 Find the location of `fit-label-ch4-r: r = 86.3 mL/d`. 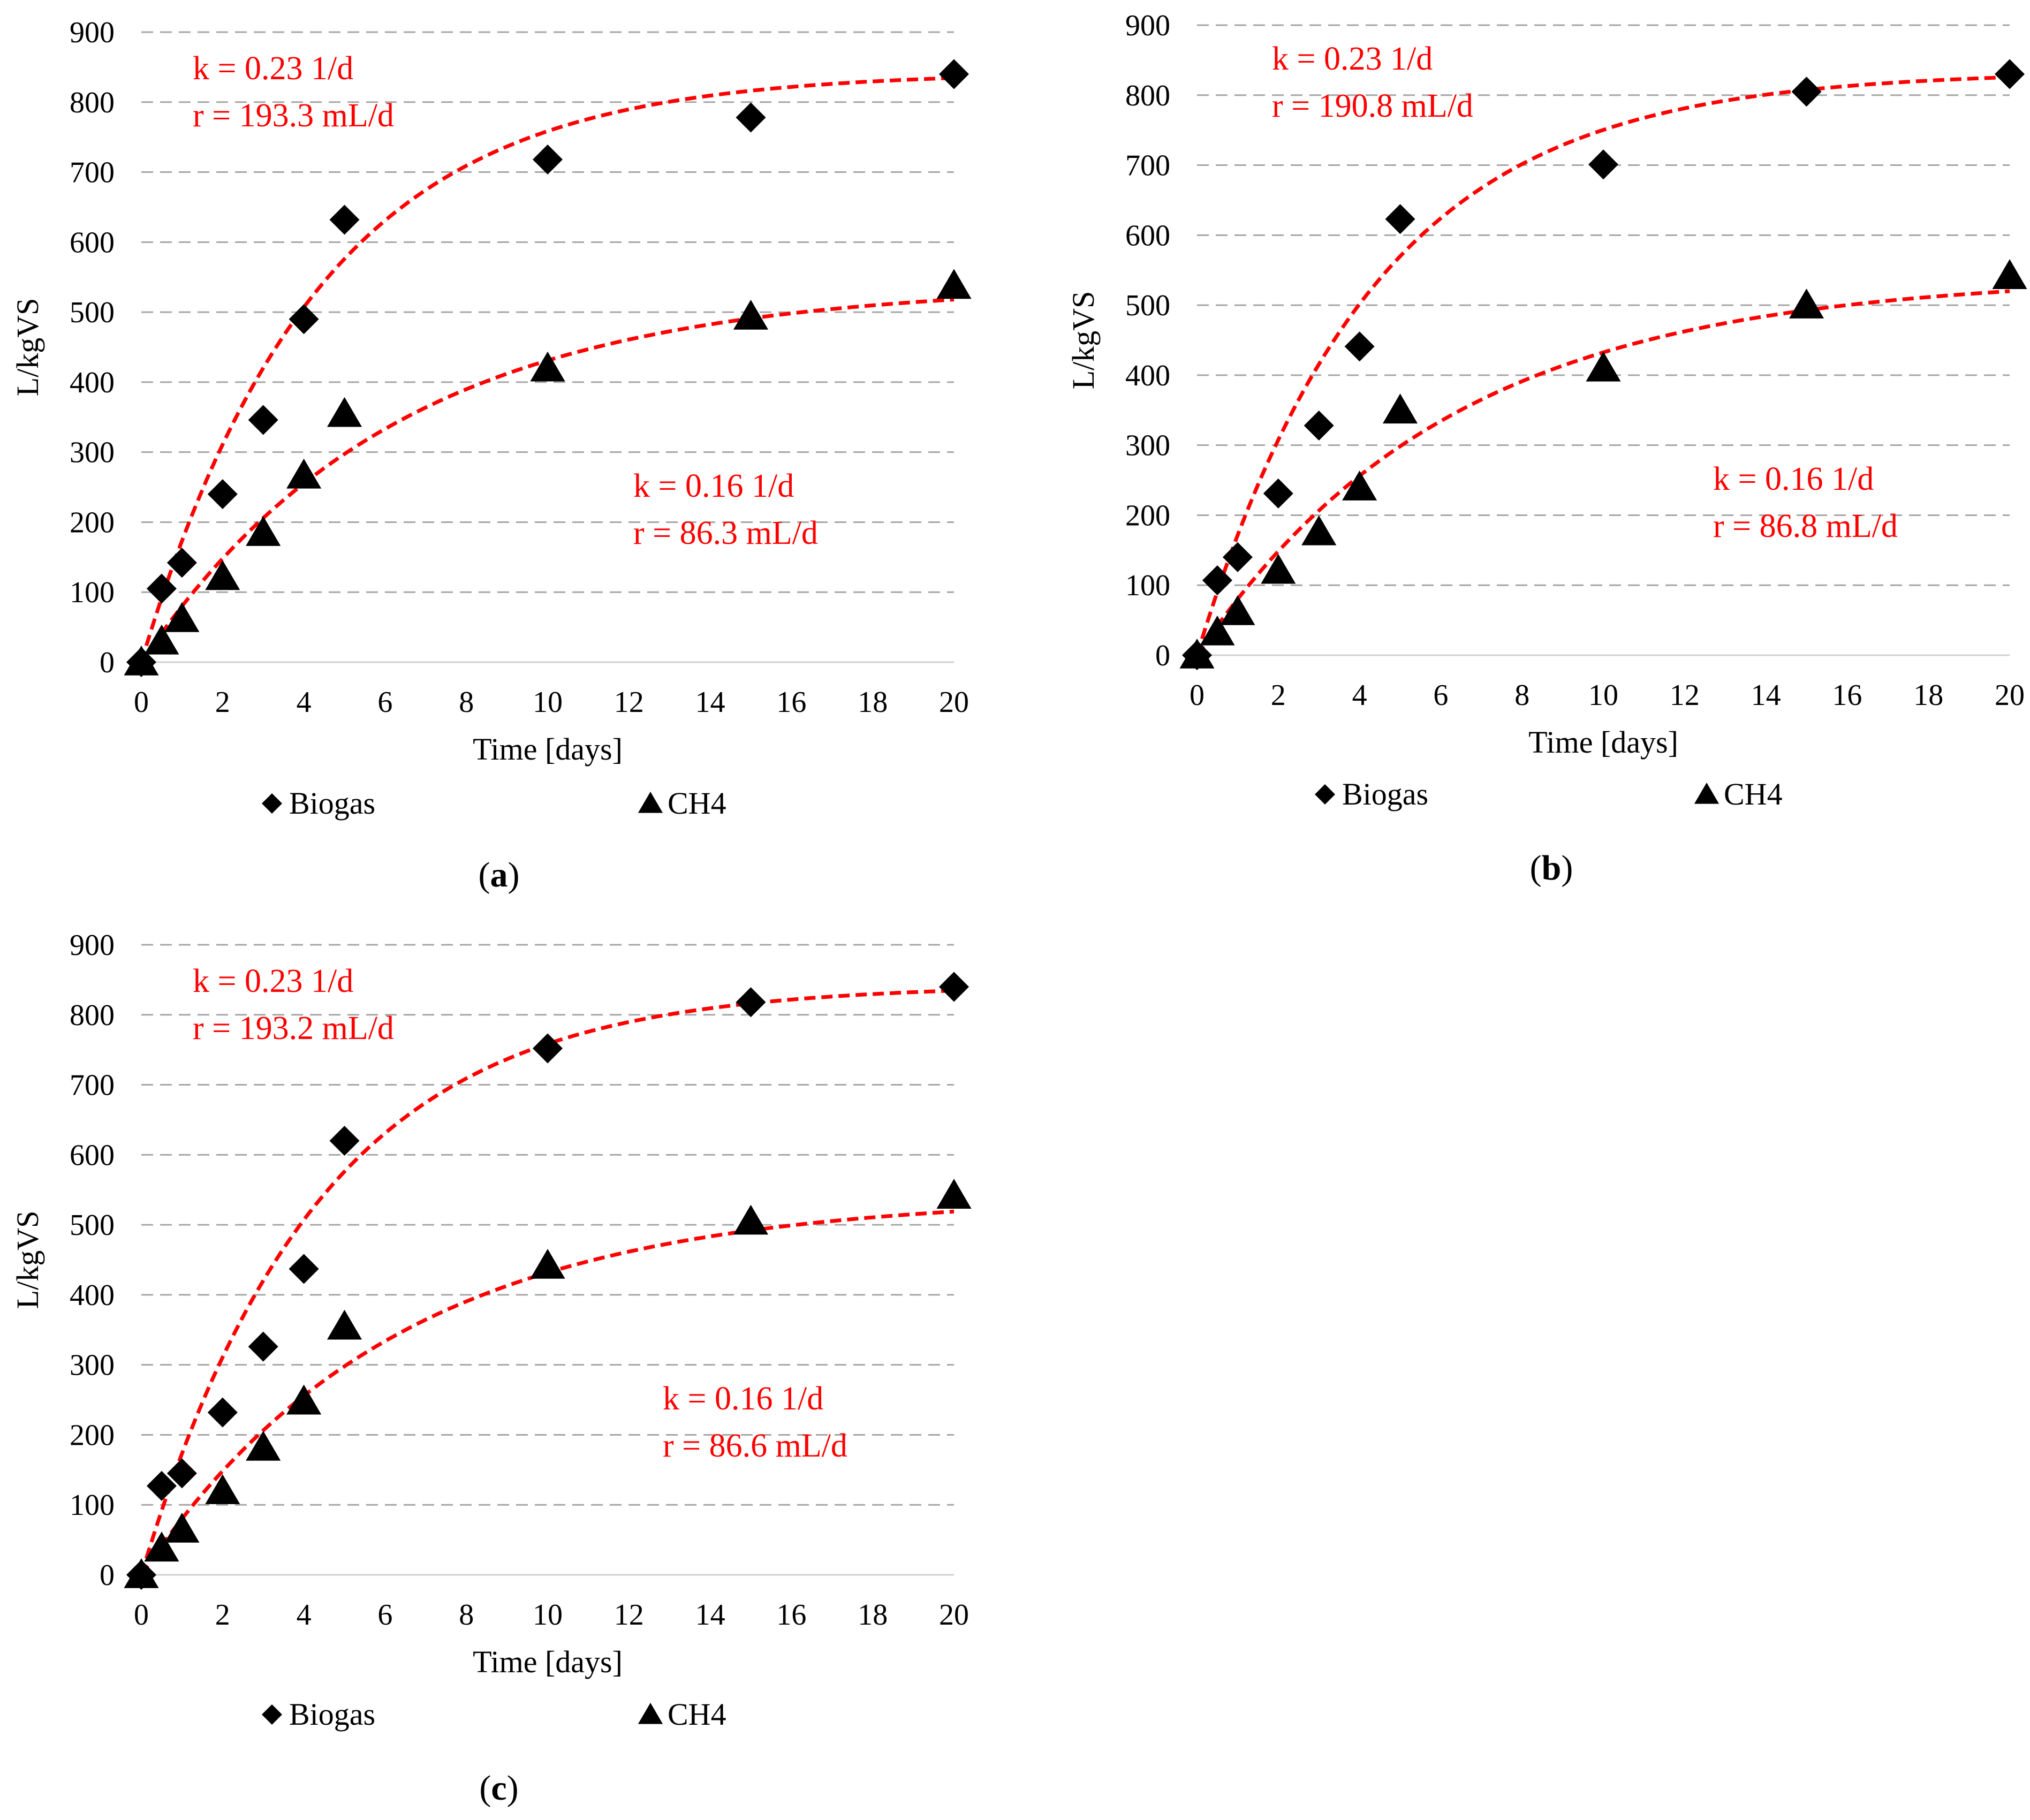

fit-label-ch4-r: r = 86.3 mL/d is located at coordinates (726, 533).